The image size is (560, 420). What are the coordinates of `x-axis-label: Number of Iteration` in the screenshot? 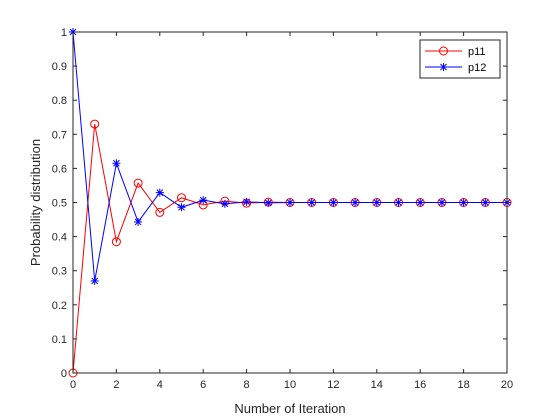 It's located at (289, 408).